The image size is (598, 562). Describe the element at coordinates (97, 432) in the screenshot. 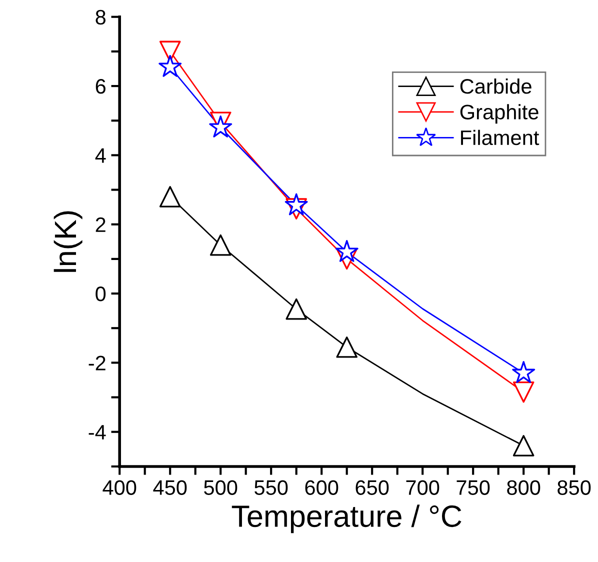

I see `y-tick-label: -4` at that location.